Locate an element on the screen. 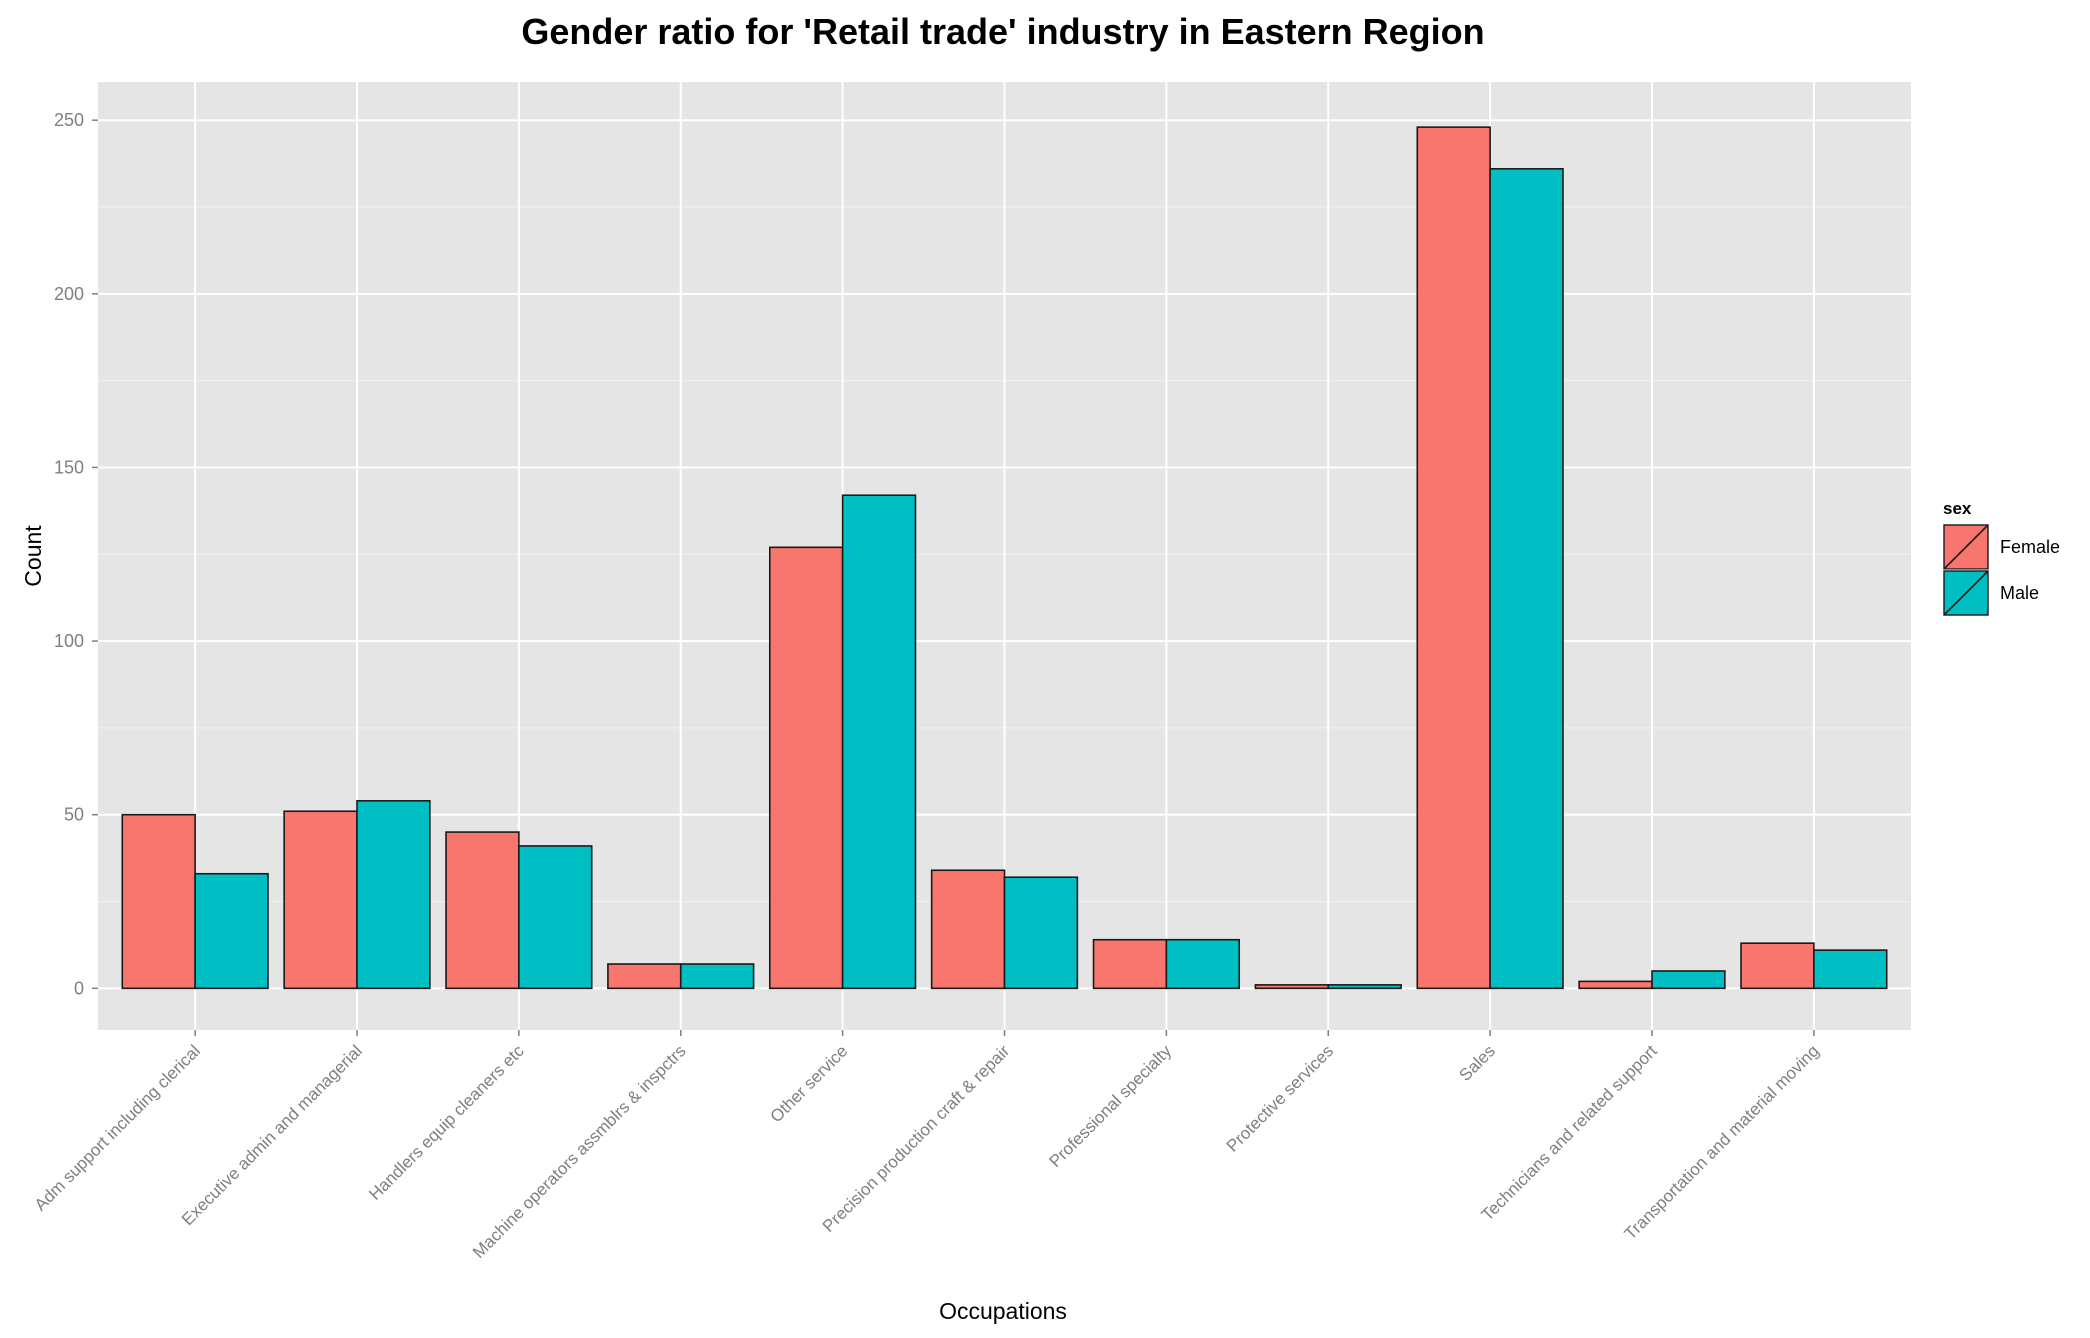 The width and height of the screenshot is (2090, 1338). y-tick-label: 150 is located at coordinates (69, 467).